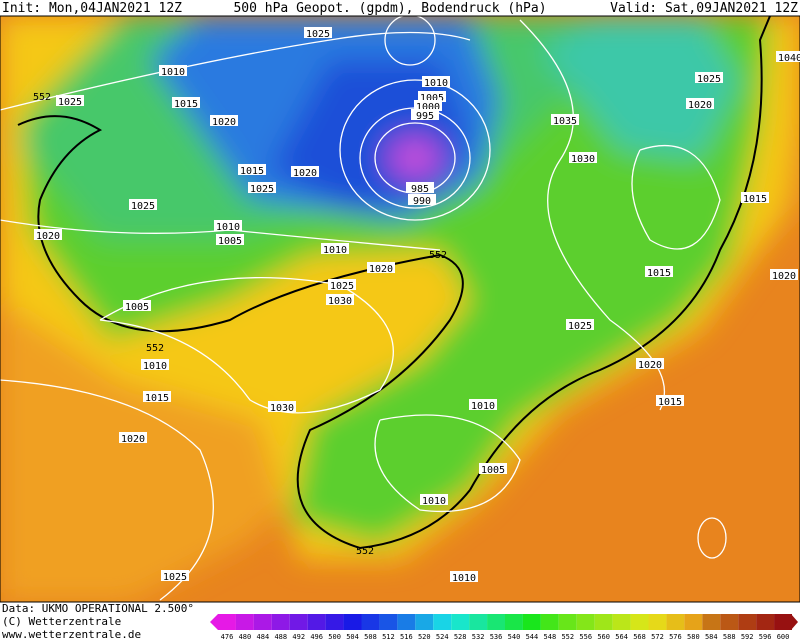 This screenshot has width=800, height=642. What do you see at coordinates (92, 8) in the screenshot?
I see `init-time: Init: Mon,04JAN2021 12Z` at bounding box center [92, 8].